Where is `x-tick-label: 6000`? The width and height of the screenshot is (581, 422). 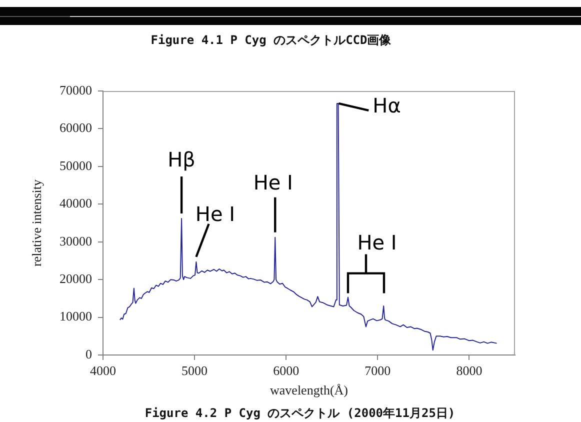 x-tick-label: 6000 is located at coordinates (286, 370).